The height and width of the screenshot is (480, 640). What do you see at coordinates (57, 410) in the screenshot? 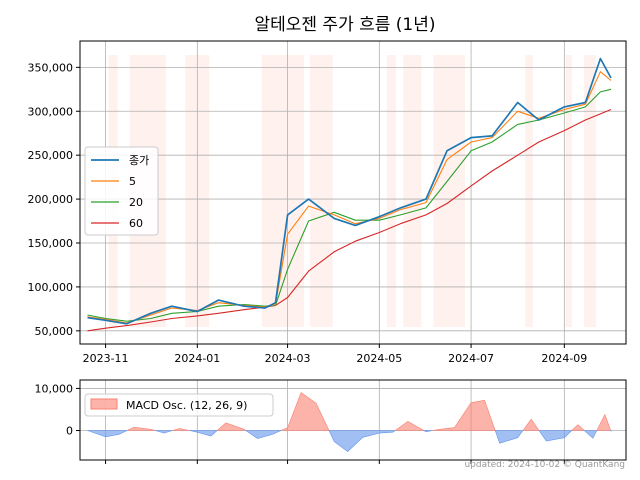
I see `macd-y-ticks: 0 10,000` at bounding box center [57, 410].